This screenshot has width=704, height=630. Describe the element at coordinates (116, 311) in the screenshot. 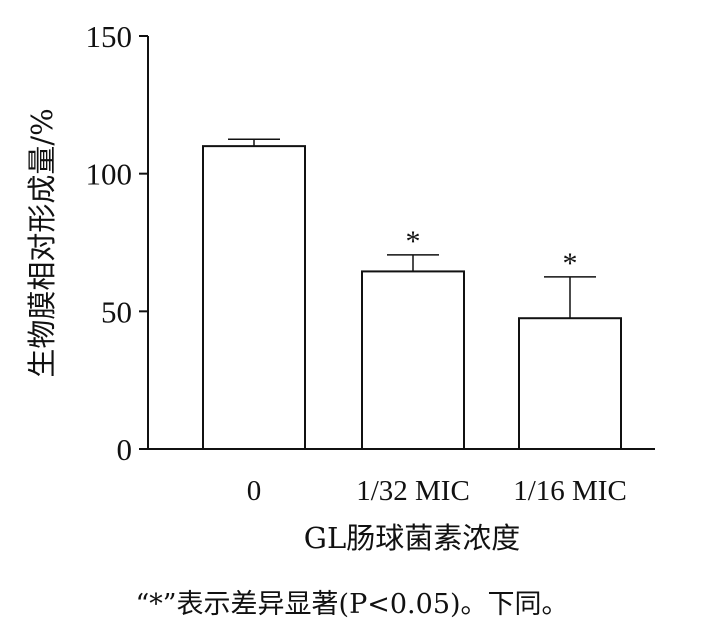

I see `y-tick-label: 50` at that location.